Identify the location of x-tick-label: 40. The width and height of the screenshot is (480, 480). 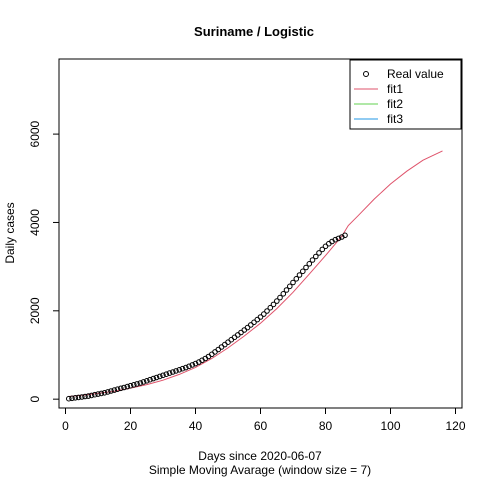
(196, 426).